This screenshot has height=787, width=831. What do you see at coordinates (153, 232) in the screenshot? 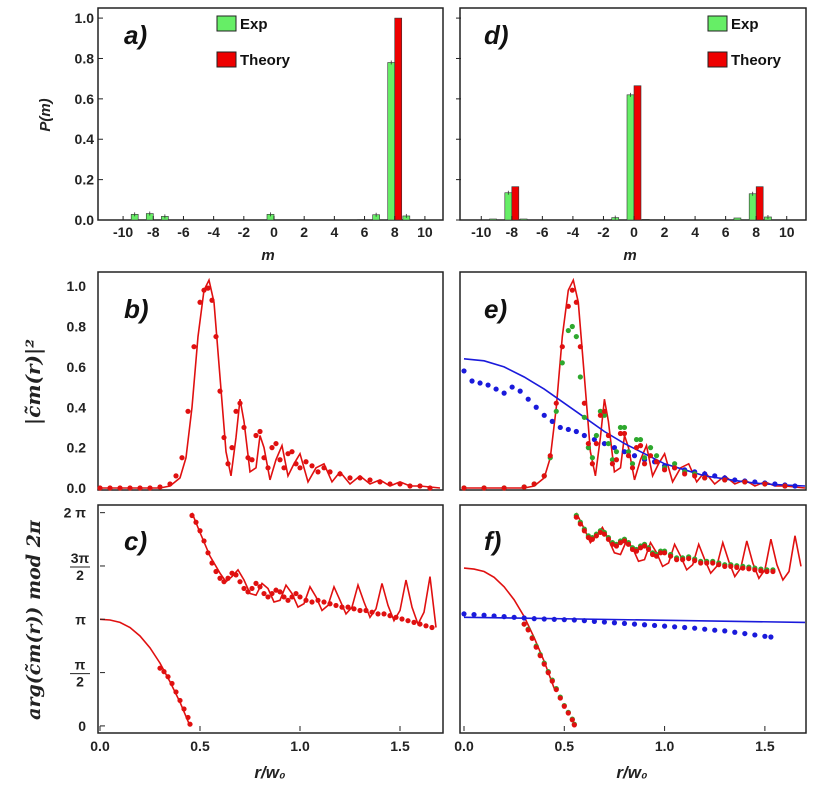
I see `x-tick-label: -8` at bounding box center [153, 232].